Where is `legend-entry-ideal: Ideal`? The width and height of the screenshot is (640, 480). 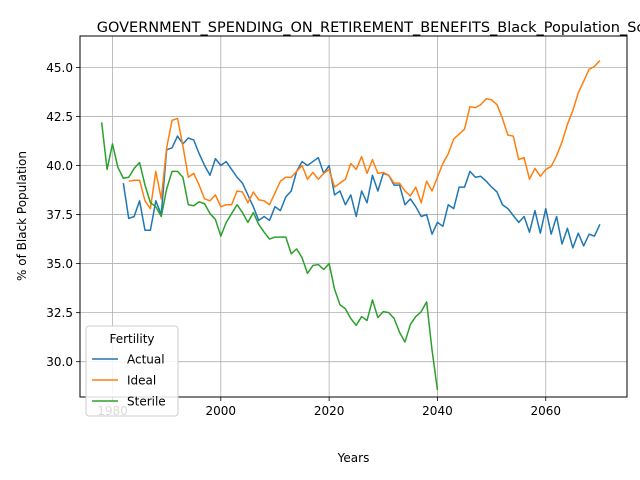
legend-entry-ideal: Ideal is located at coordinates (124, 381).